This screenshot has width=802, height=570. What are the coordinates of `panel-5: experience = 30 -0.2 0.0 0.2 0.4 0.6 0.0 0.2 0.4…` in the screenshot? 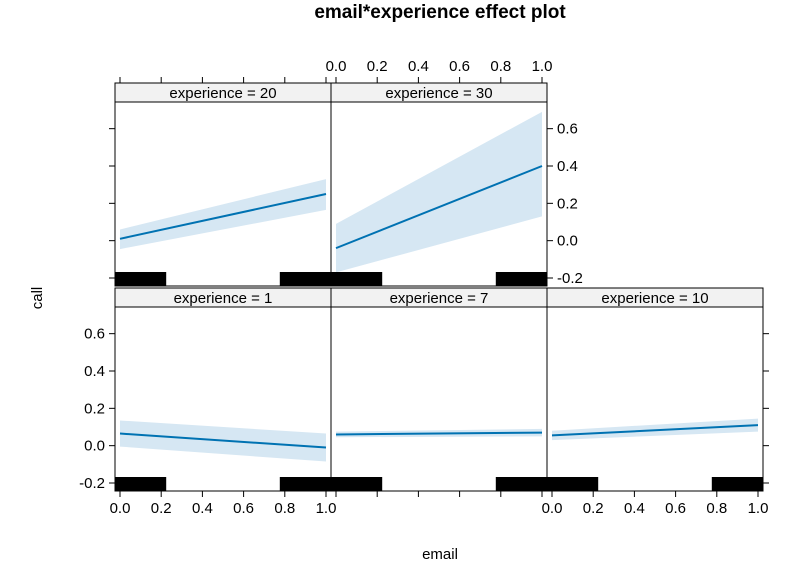 It's located at (454, 172).